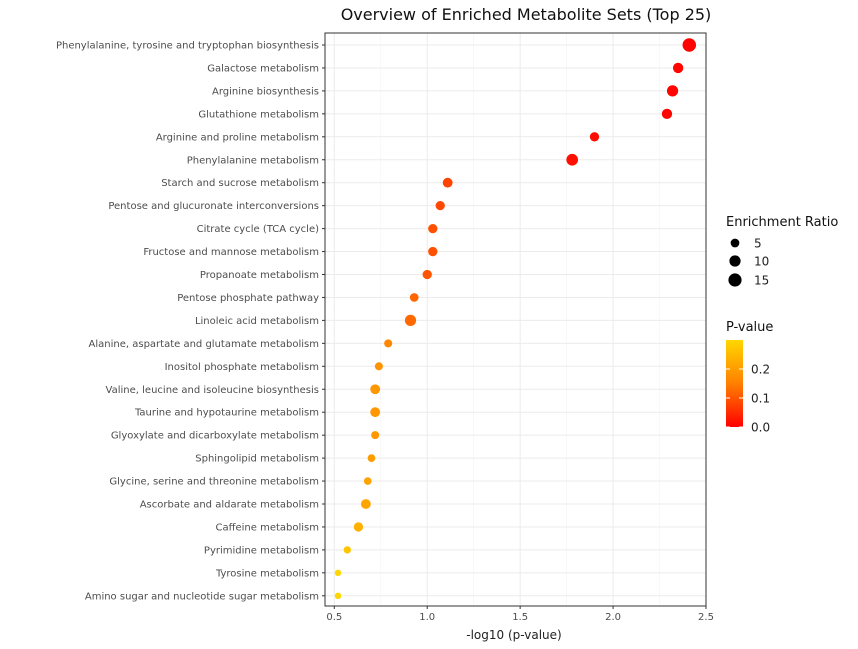 This screenshot has height=649, width=858. I want to click on color-legend: P-value 0.0 0.1 0.2, so click(749, 377).